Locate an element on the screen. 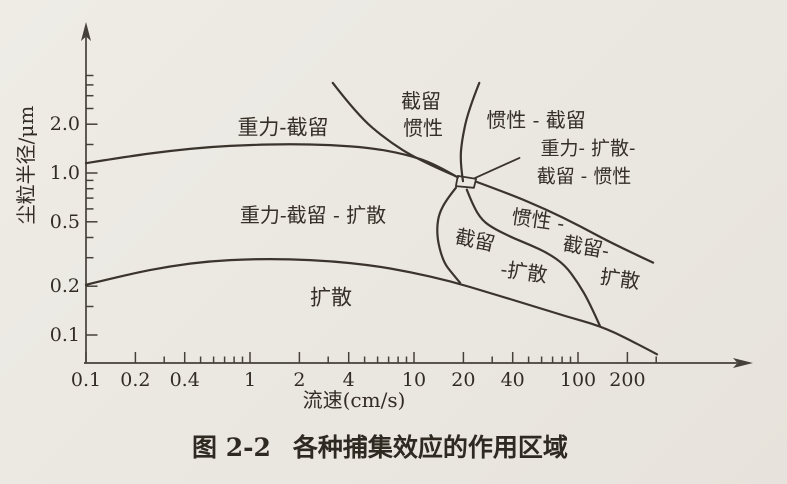 The height and width of the screenshot is (484, 787). region-label-interception-inertia-line1: 截留 is located at coordinates (421, 101).